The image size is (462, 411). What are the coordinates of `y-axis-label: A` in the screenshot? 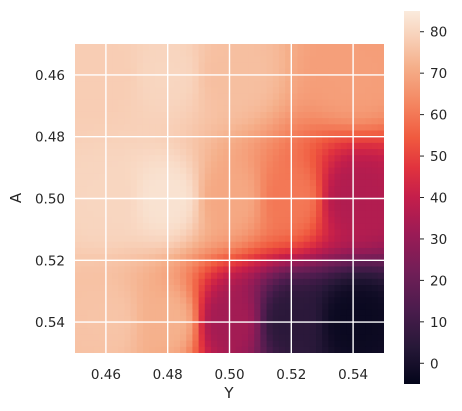 It's located at (16, 197).